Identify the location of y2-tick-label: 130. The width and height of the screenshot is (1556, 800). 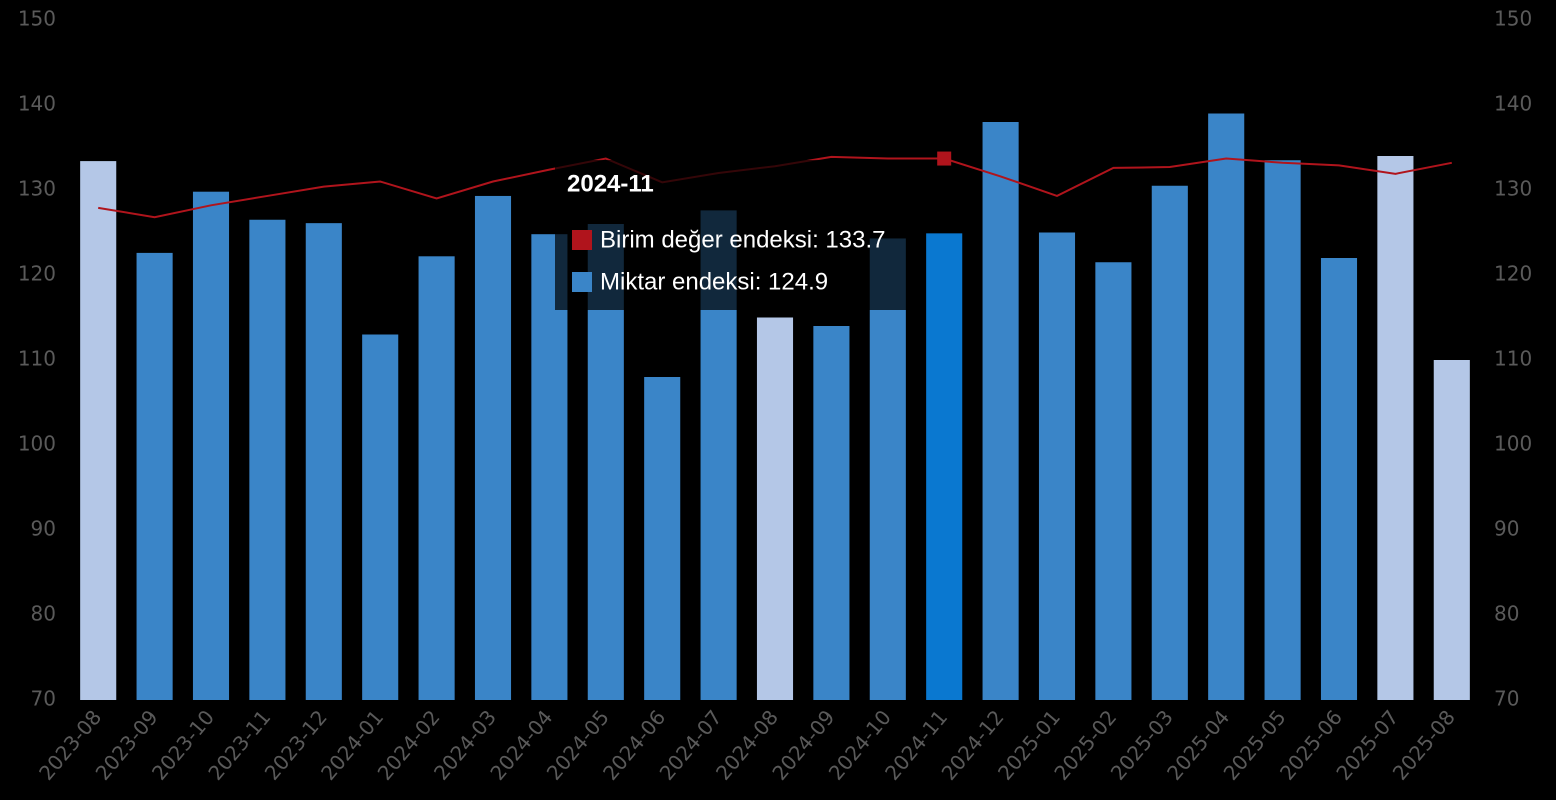
(1513, 189).